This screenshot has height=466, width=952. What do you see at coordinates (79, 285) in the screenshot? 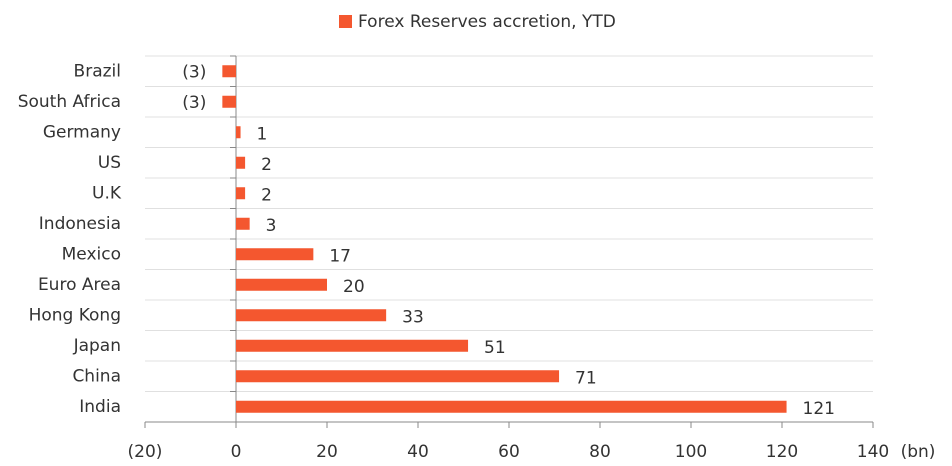
I see `y-tick-label: Euro Area` at bounding box center [79, 285].